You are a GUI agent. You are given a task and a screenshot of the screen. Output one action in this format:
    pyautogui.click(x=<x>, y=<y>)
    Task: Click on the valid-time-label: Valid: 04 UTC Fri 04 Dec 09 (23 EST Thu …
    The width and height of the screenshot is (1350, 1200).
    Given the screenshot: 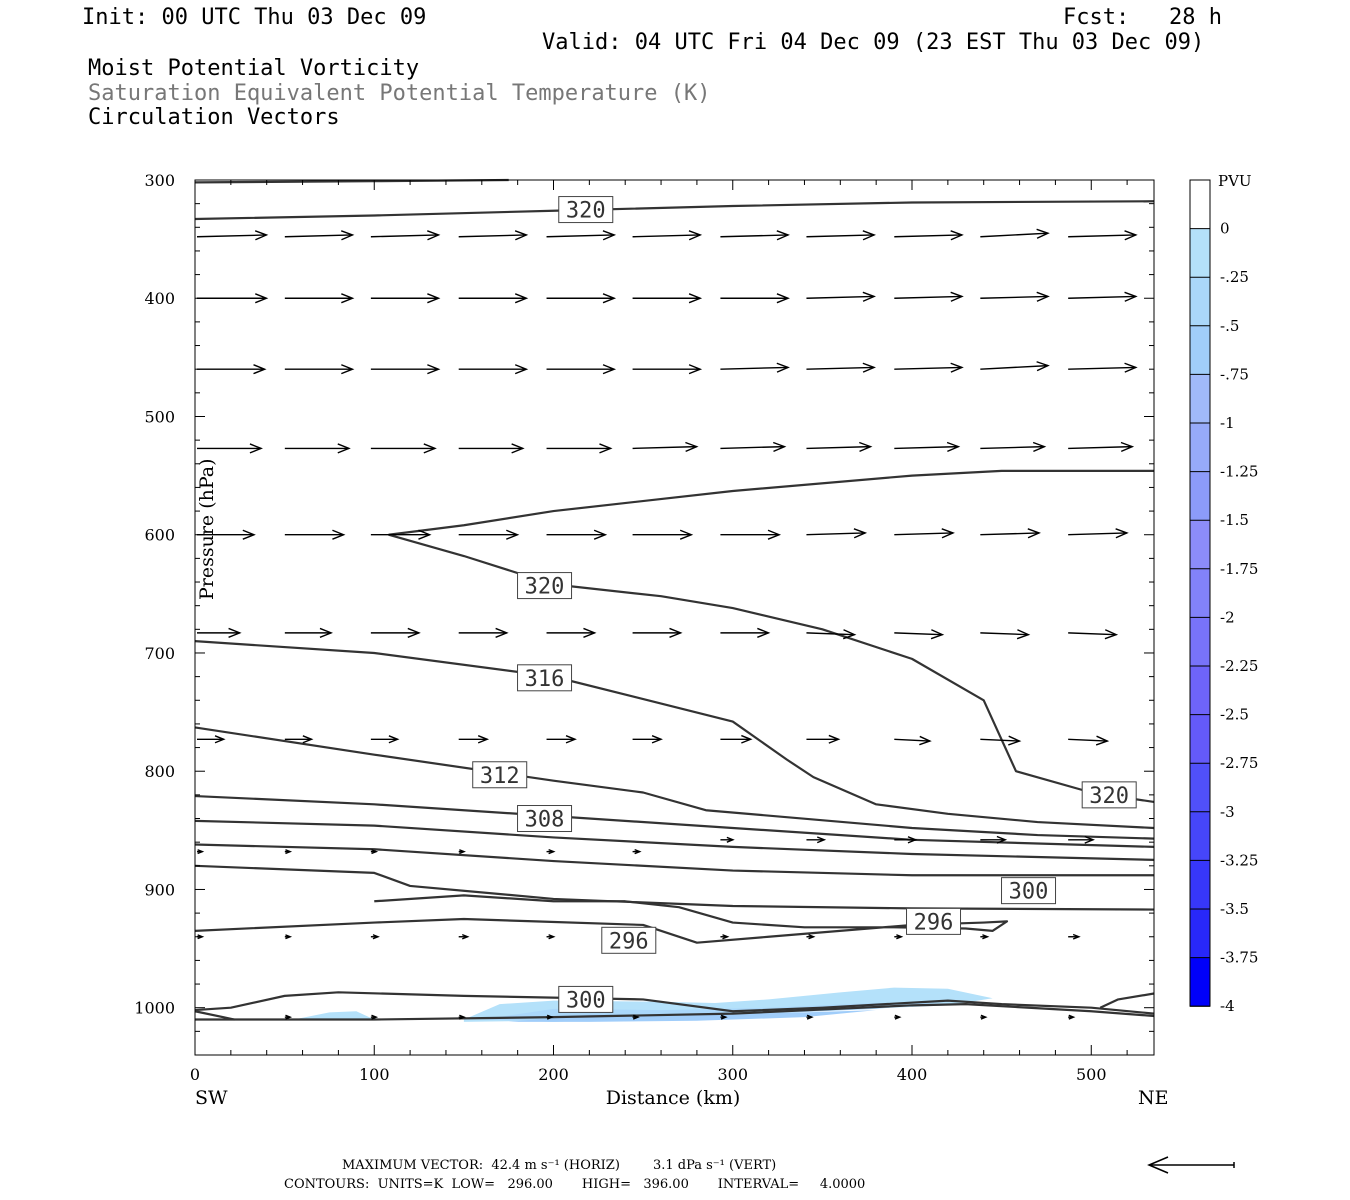 What is the action you would take?
    pyautogui.click(x=873, y=42)
    